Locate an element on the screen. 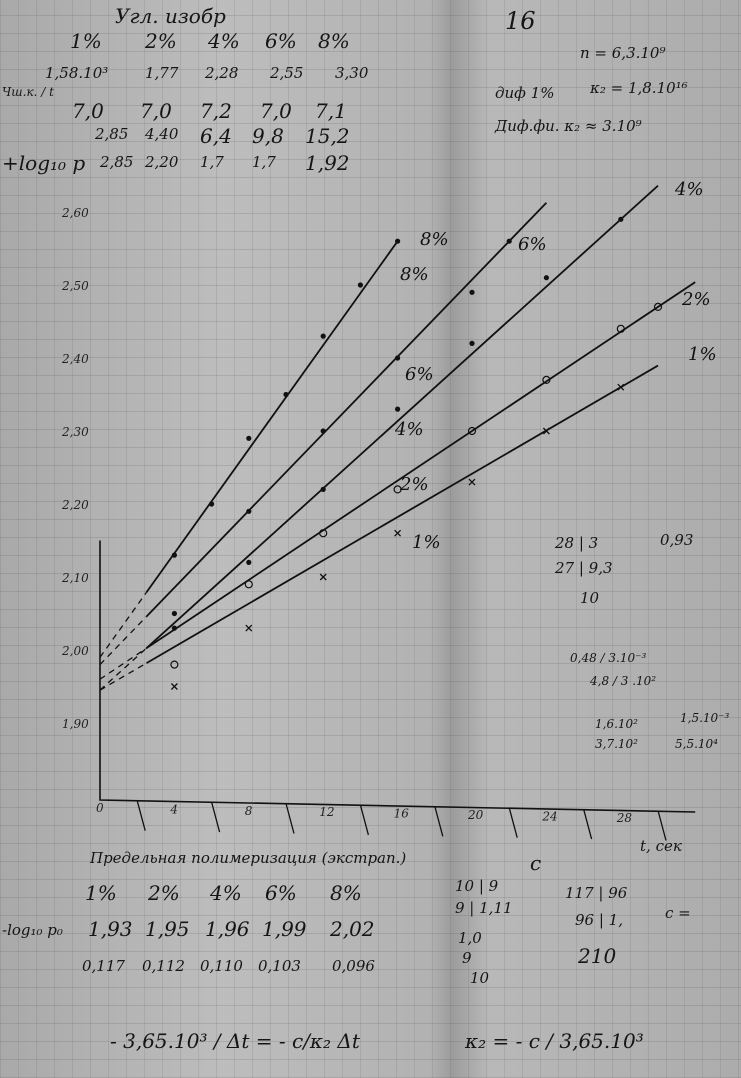 The height and width of the screenshot is (1078, 741). y-tick-label: 2,10 is located at coordinates (75, 578).